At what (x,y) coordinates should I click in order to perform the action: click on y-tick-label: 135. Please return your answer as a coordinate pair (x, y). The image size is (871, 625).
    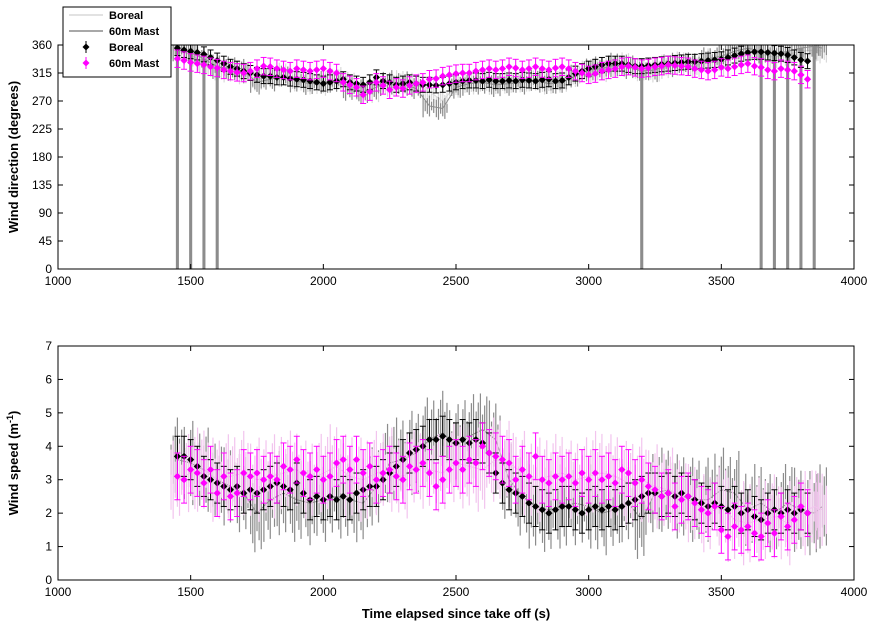
    Looking at the image, I should click on (42, 185).